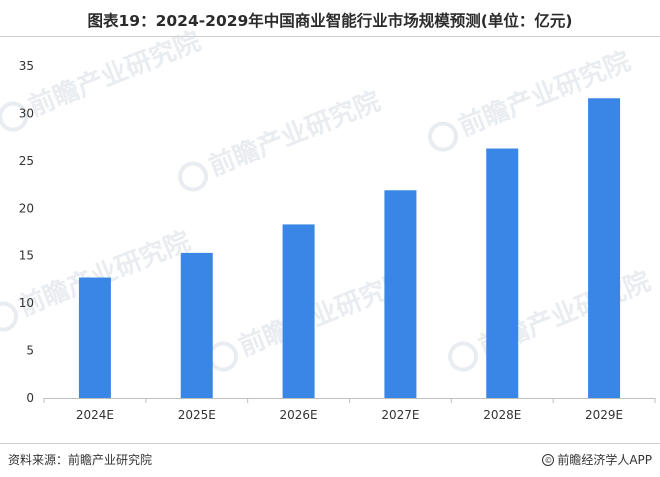 Image resolution: width=660 pixels, height=477 pixels. What do you see at coordinates (548, 459) in the screenshot?
I see `copyright-icon: ©` at bounding box center [548, 459].